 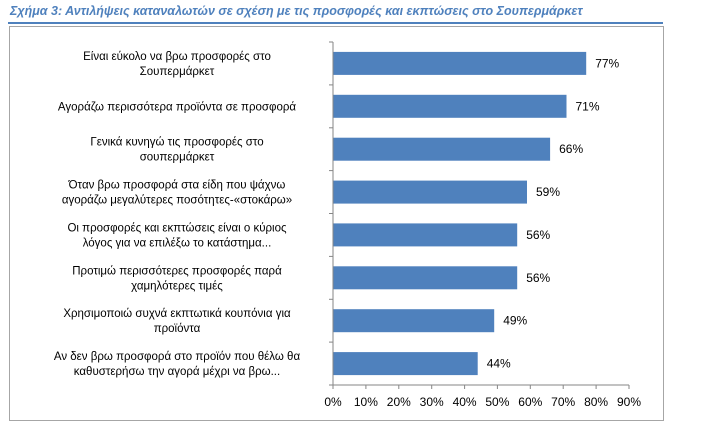 What do you see at coordinates (482, 402) in the screenshot?
I see `tick-labels-group: 0% 10% 20% 30% 40% 50% 60% 70% 80% 90%` at bounding box center [482, 402].